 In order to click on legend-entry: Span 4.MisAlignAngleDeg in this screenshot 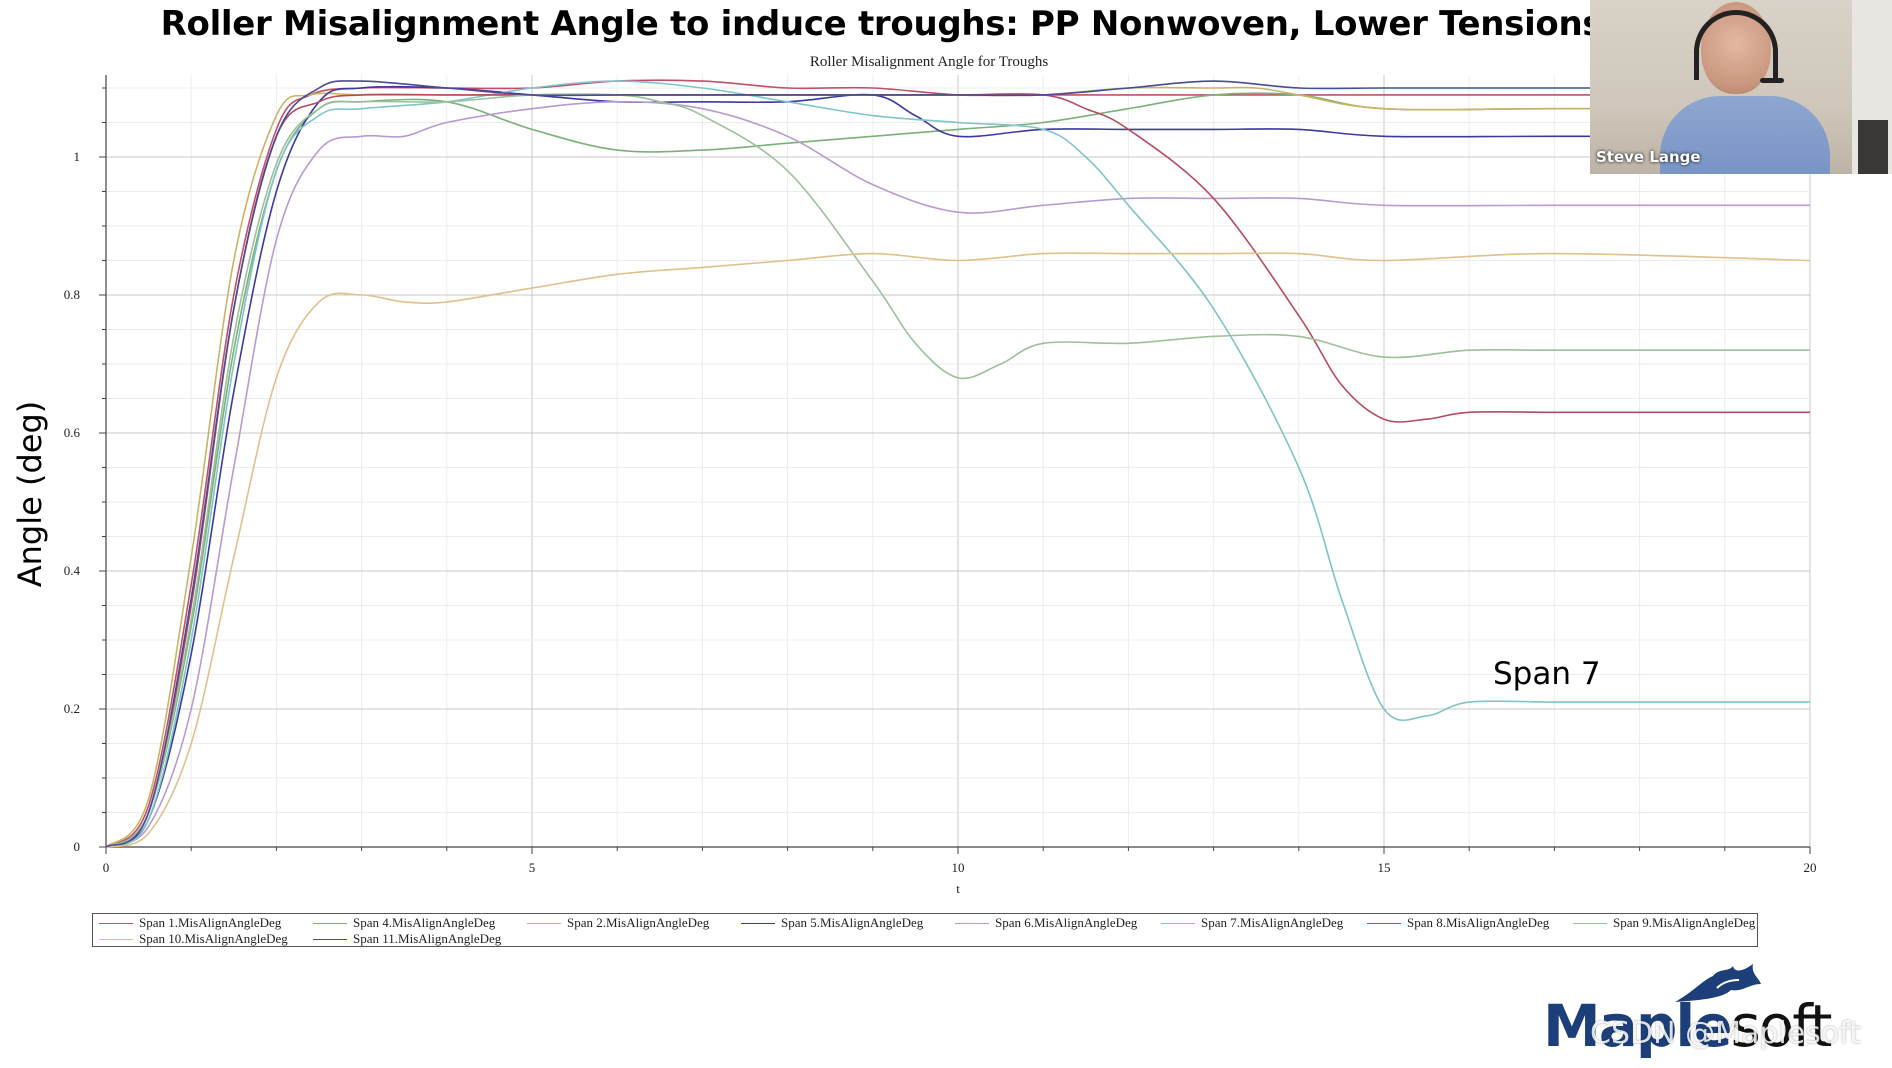, I will do `click(404, 923)`.